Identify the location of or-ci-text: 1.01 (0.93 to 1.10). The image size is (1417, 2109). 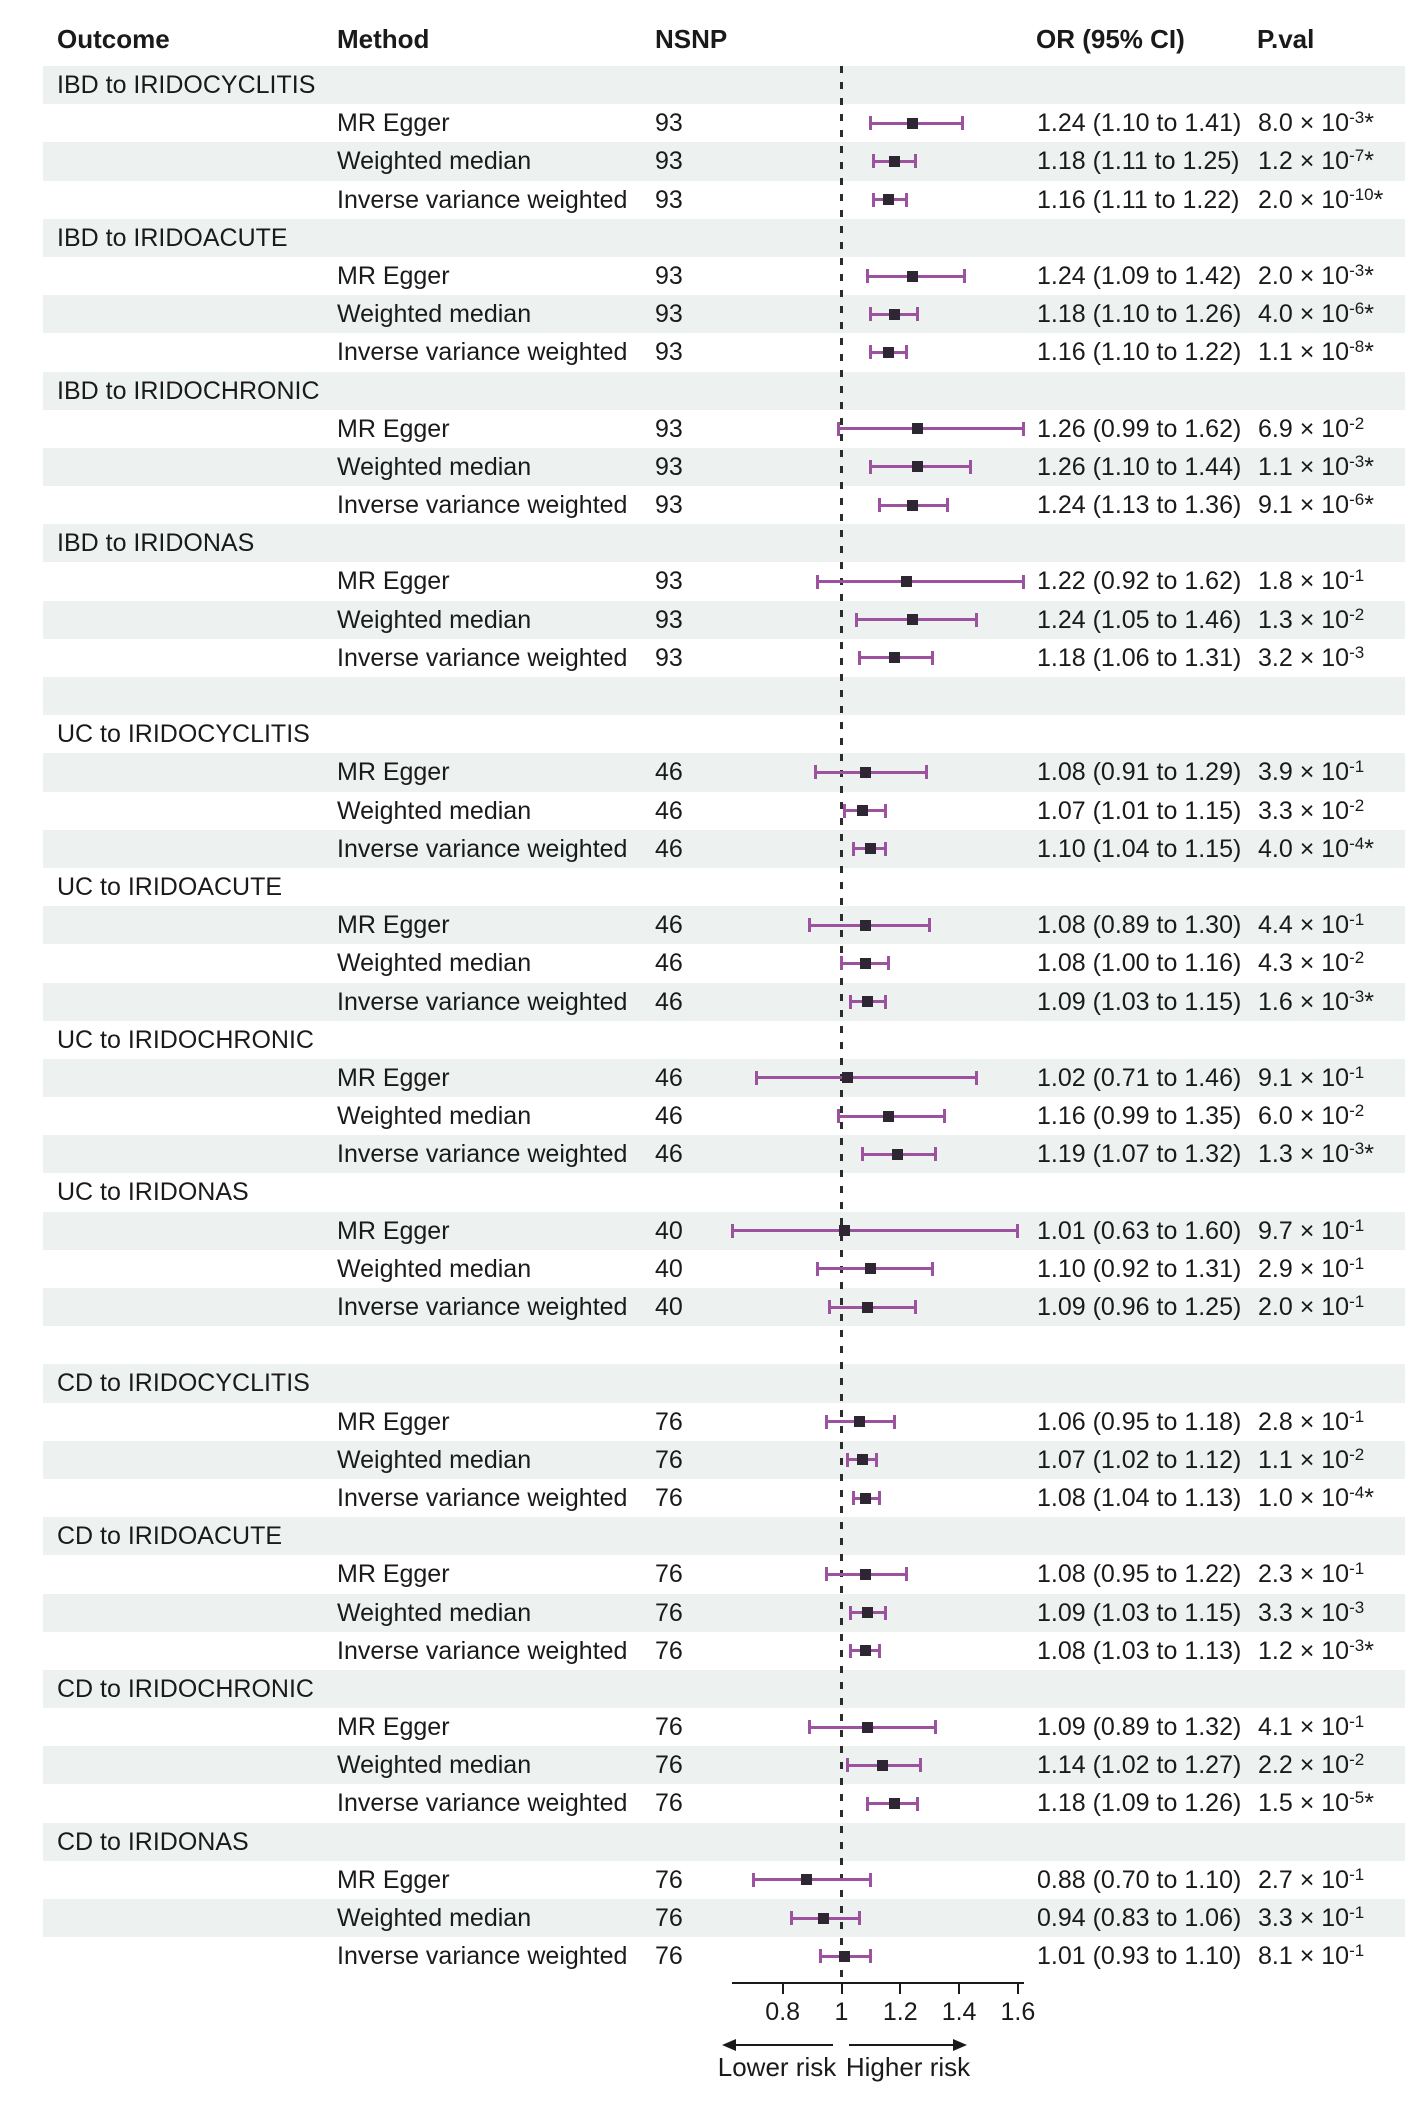
(1139, 1956).